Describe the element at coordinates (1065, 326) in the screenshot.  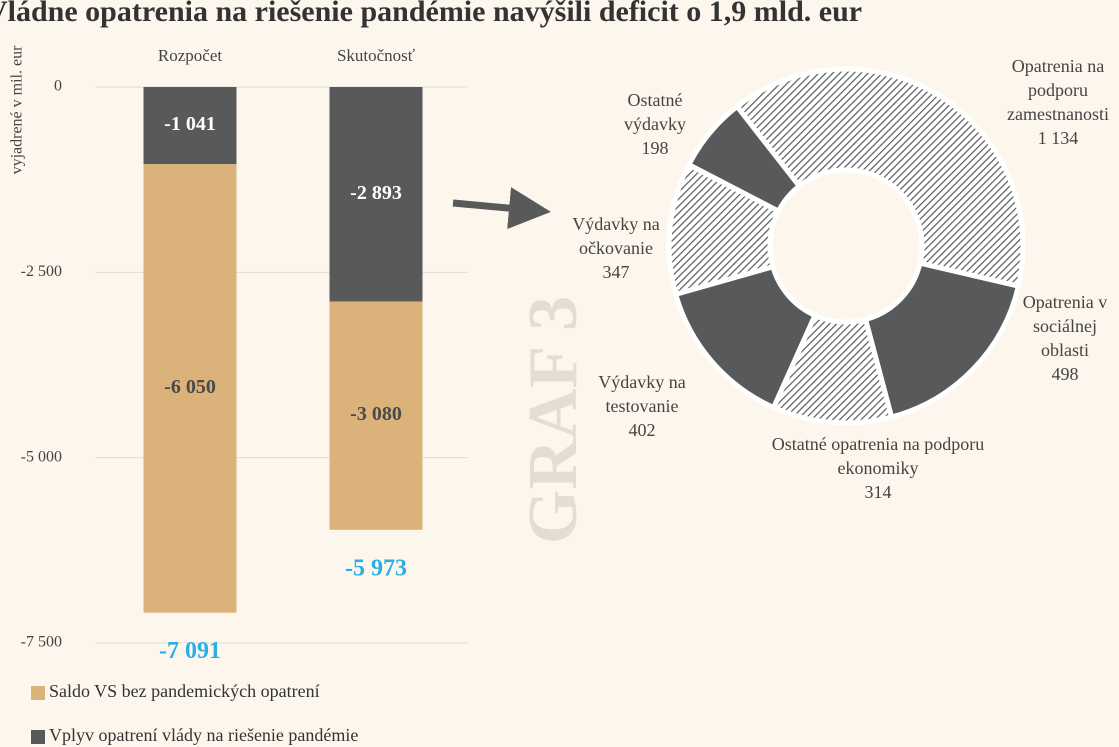
I see `slice-category: Opatrenia v sociálnej oblasti` at that location.